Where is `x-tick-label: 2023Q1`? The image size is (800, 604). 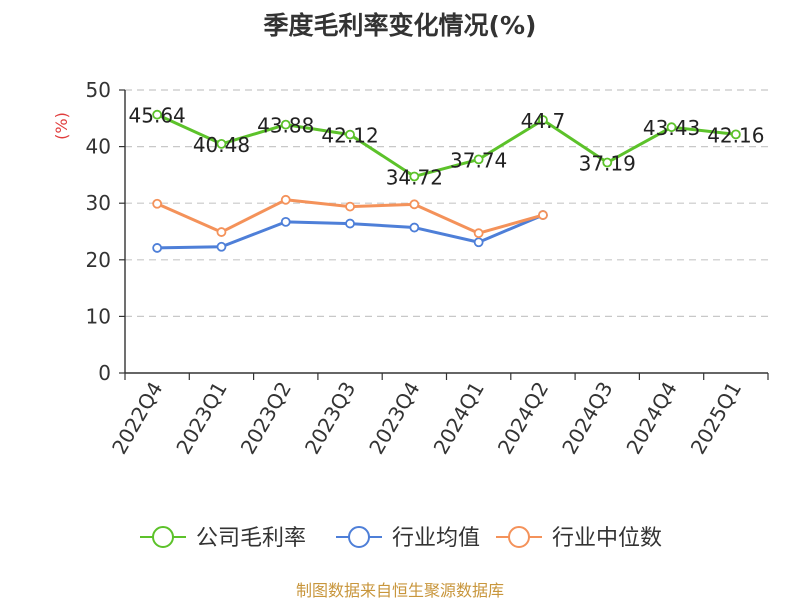 x-tick-label: 2023Q1 is located at coordinates (201, 418).